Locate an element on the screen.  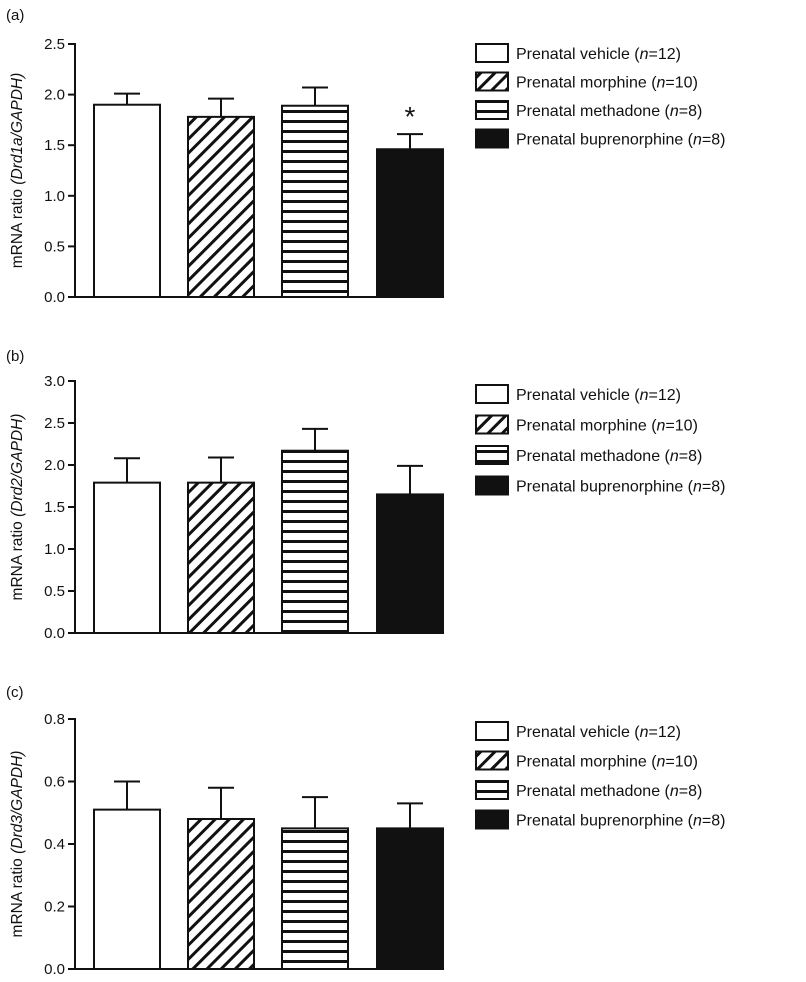
y-tick-label: 0.6 is located at coordinates (54, 782).